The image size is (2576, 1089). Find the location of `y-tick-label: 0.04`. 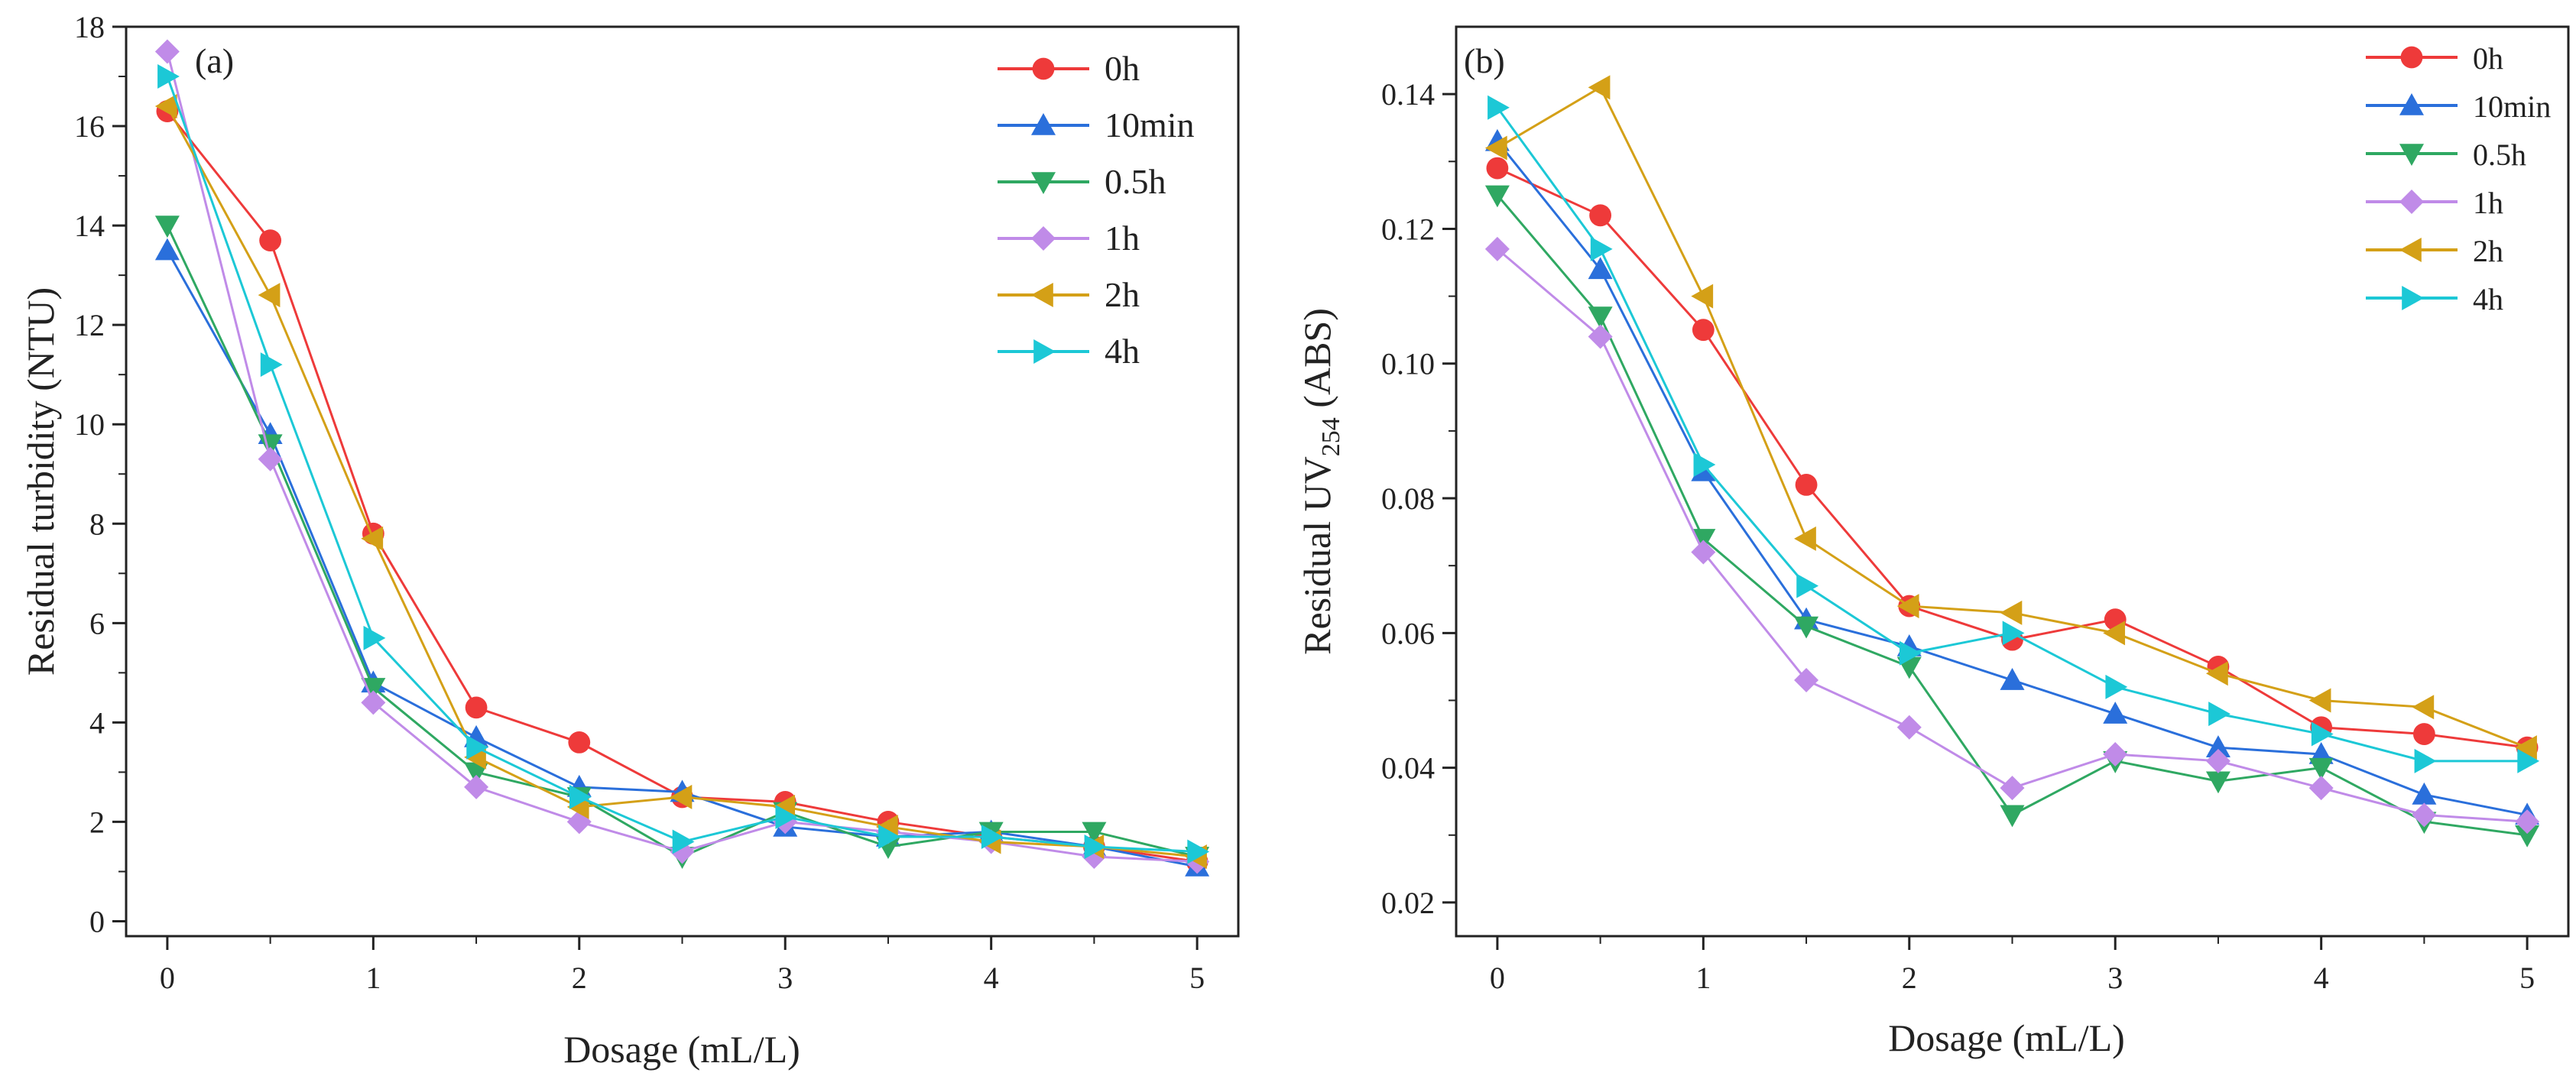

y-tick-label: 0.04 is located at coordinates (1408, 768).